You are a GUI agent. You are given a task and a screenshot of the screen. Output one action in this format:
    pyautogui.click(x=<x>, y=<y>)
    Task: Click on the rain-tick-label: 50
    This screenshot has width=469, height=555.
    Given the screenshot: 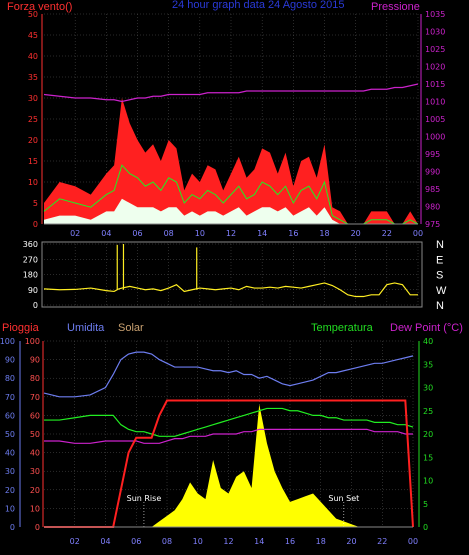 What is the action you would take?
    pyautogui.click(x=35, y=434)
    